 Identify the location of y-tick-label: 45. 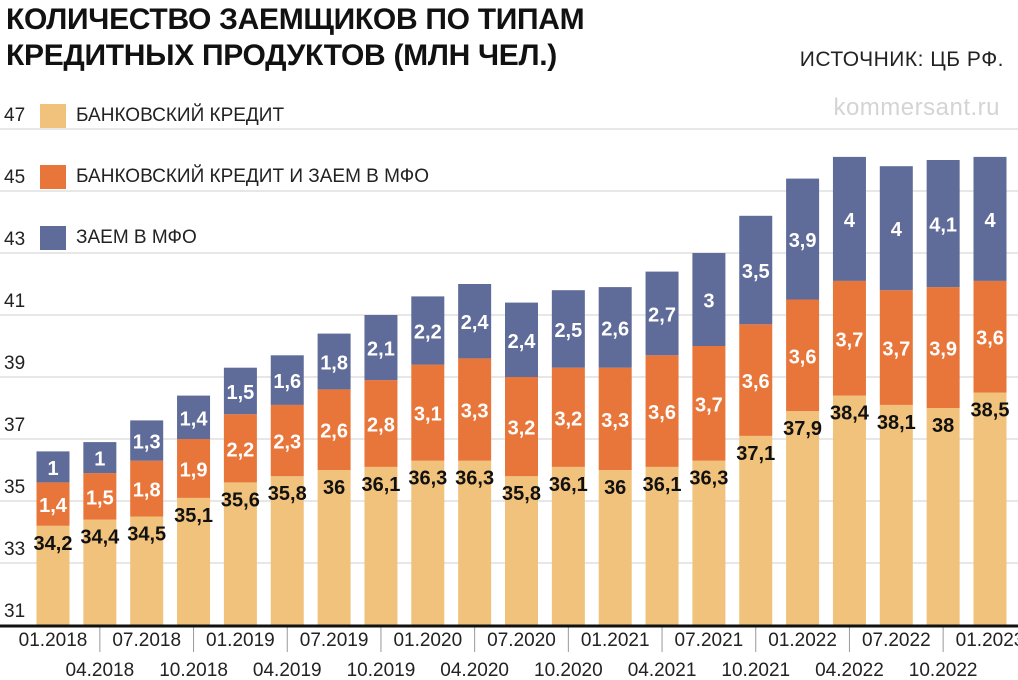
(14, 177).